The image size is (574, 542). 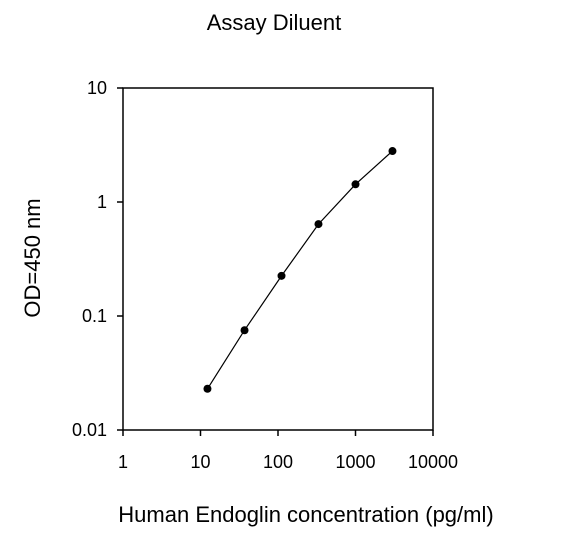 I want to click on chart-title: Assay Diluent, so click(x=274, y=22).